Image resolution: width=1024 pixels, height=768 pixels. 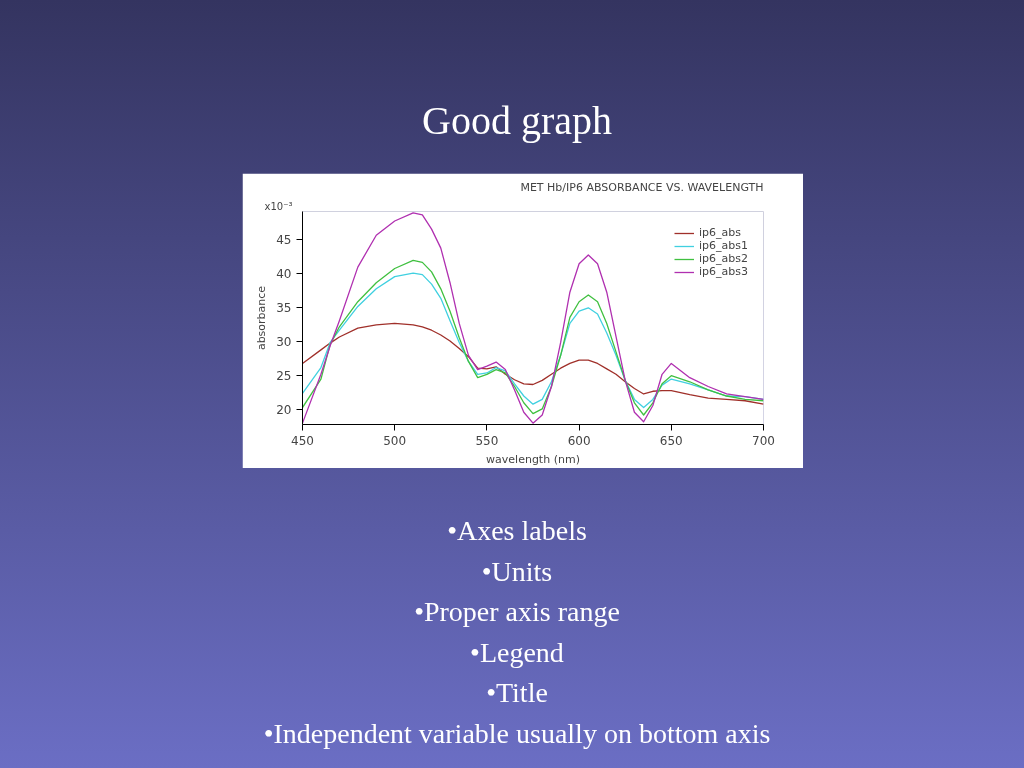 I want to click on x-tick-label: 550, so click(x=487, y=440).